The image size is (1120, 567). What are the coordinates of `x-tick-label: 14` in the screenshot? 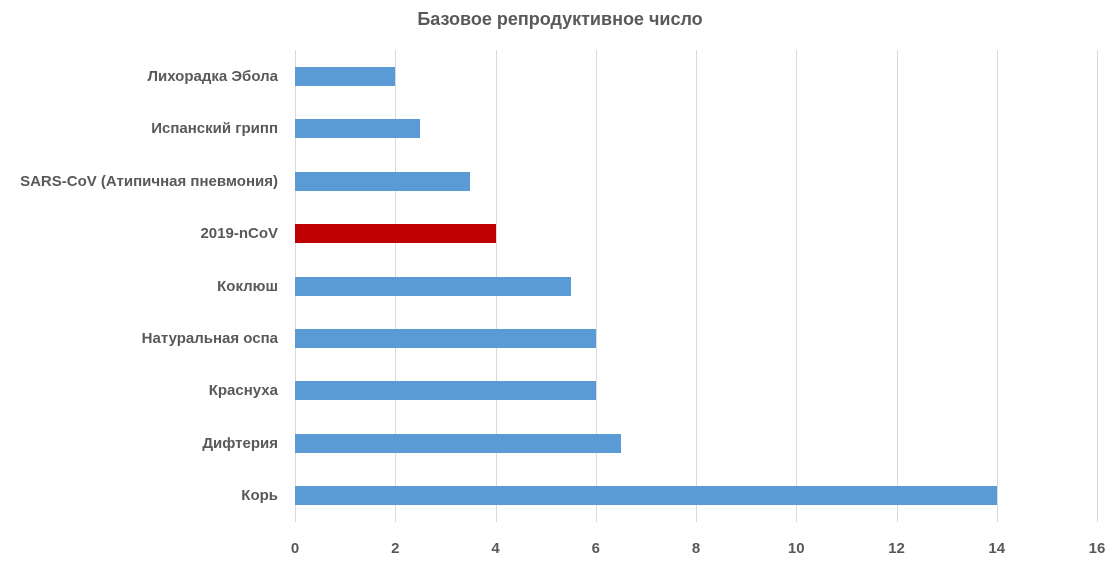 It's located at (997, 548).